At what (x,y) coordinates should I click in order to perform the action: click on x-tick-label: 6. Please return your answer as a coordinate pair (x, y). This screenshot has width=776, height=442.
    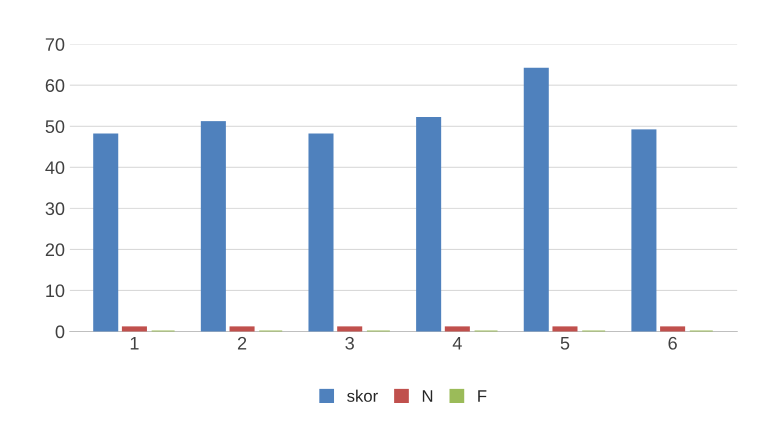
    Looking at the image, I should click on (672, 343).